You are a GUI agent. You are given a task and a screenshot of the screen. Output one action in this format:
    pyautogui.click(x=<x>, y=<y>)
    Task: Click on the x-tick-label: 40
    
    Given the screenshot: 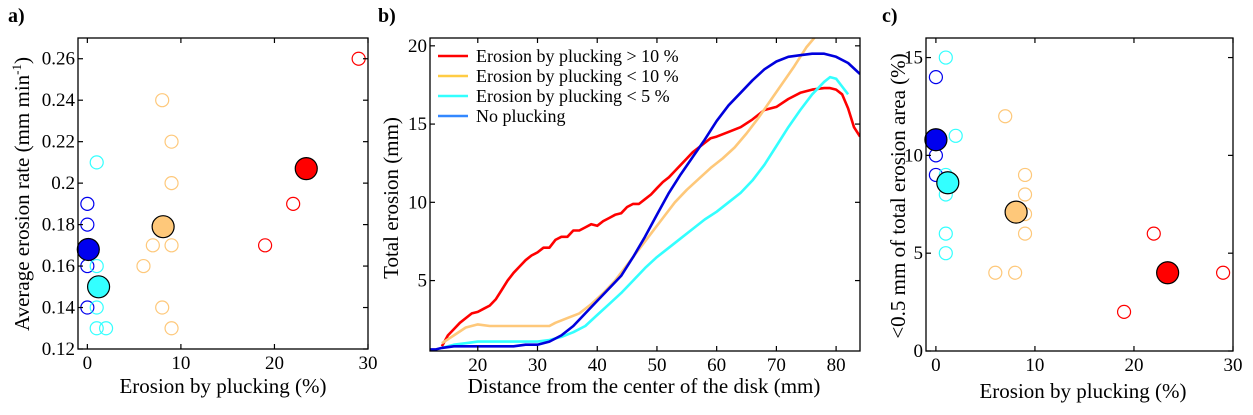 What is the action you would take?
    pyautogui.click(x=597, y=365)
    